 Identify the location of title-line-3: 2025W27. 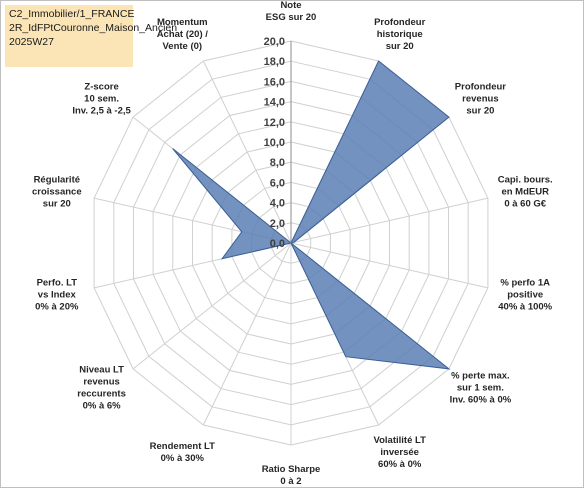
(69, 42).